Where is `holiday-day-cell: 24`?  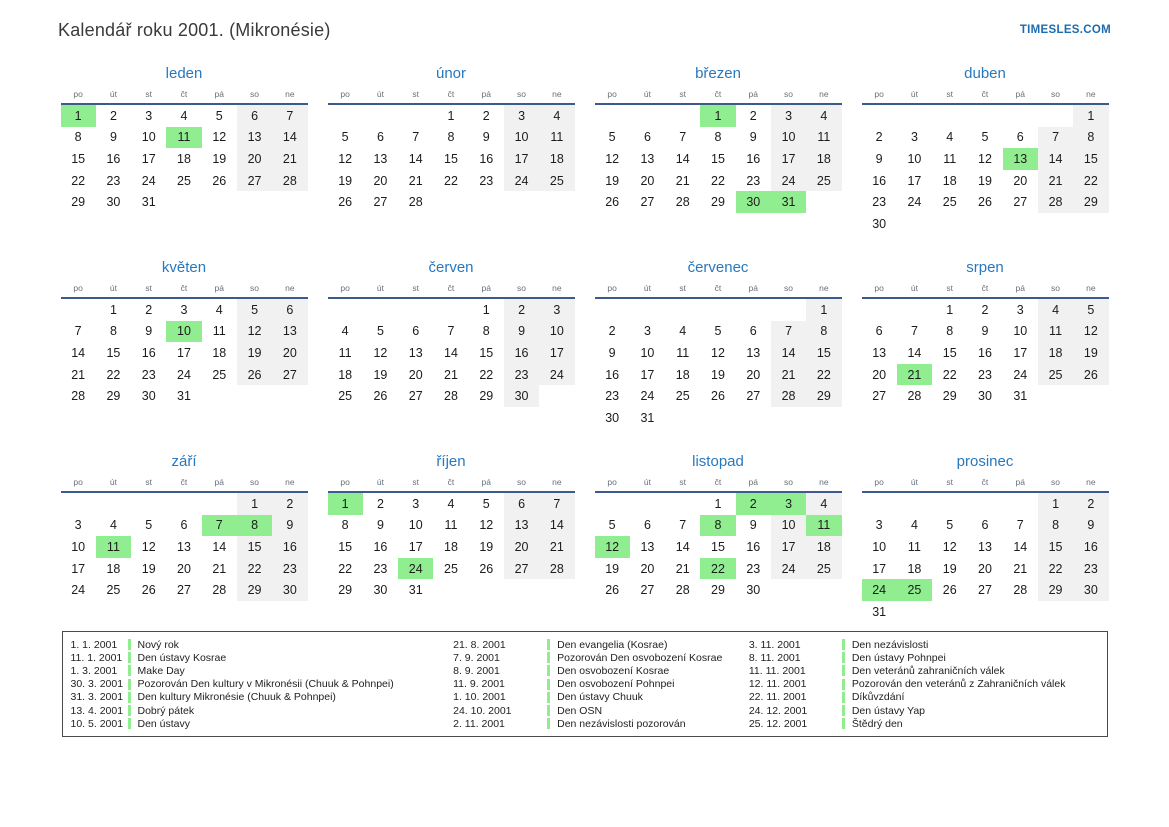 holiday-day-cell: 24 is located at coordinates (879, 590).